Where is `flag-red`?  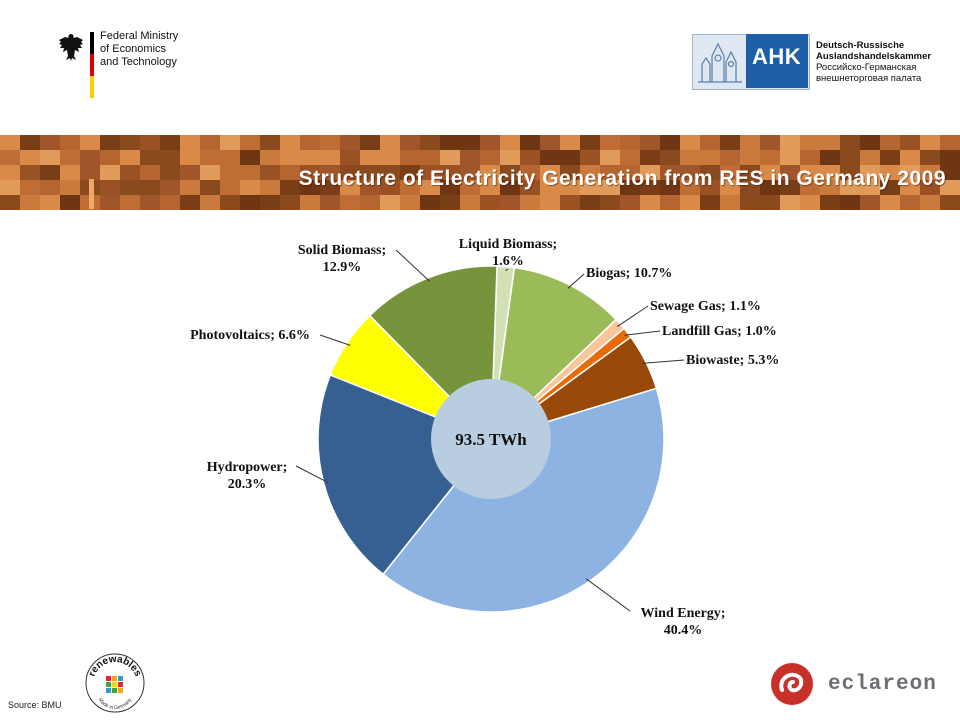 flag-red is located at coordinates (92, 65).